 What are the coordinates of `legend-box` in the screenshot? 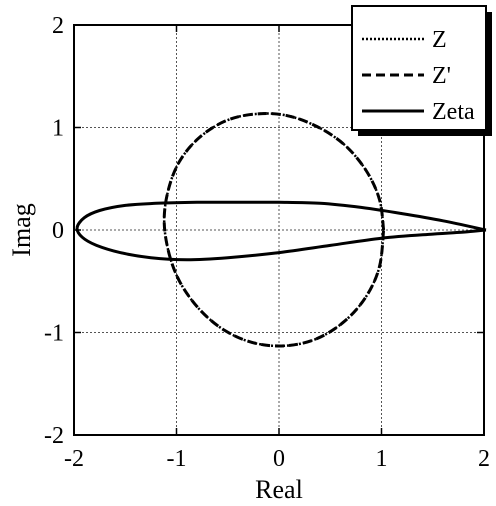 It's located at (419, 68).